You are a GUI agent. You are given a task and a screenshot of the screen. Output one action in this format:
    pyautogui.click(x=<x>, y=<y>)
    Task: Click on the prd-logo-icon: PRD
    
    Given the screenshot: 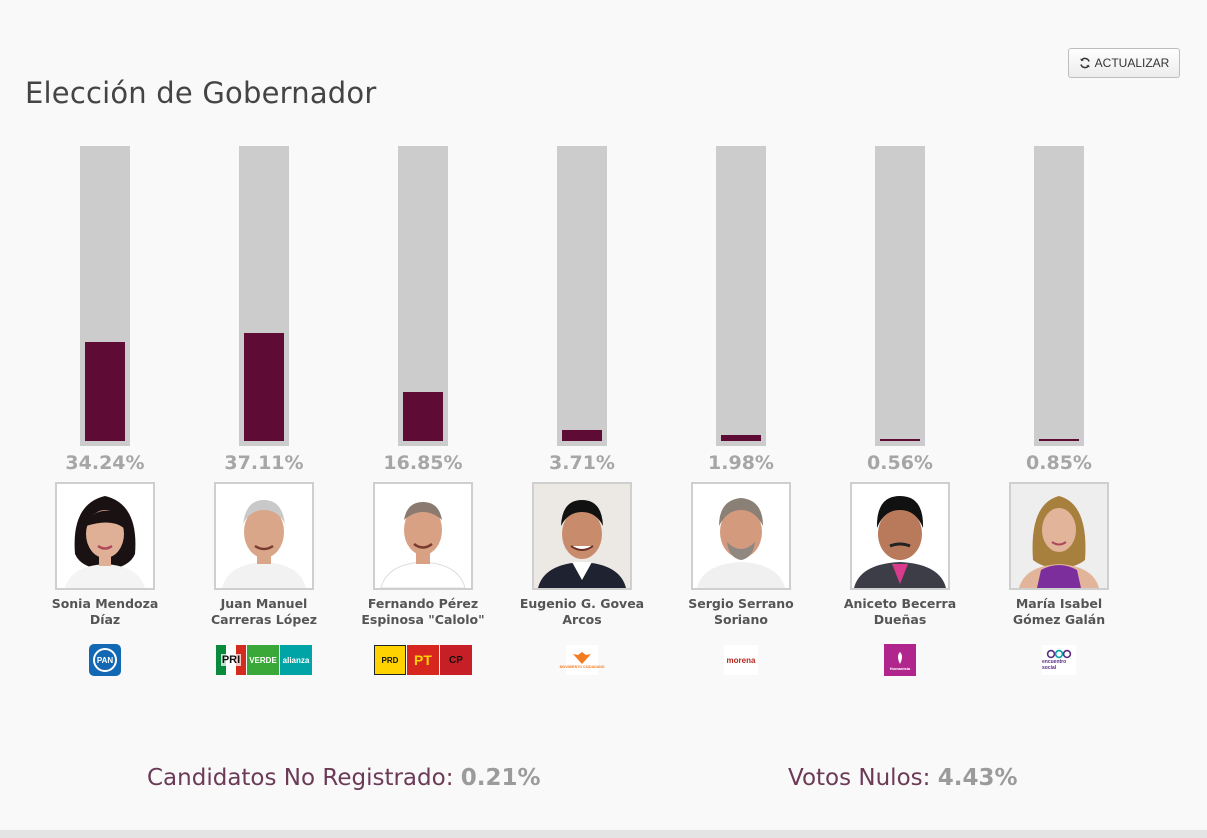 What is the action you would take?
    pyautogui.click(x=390, y=660)
    